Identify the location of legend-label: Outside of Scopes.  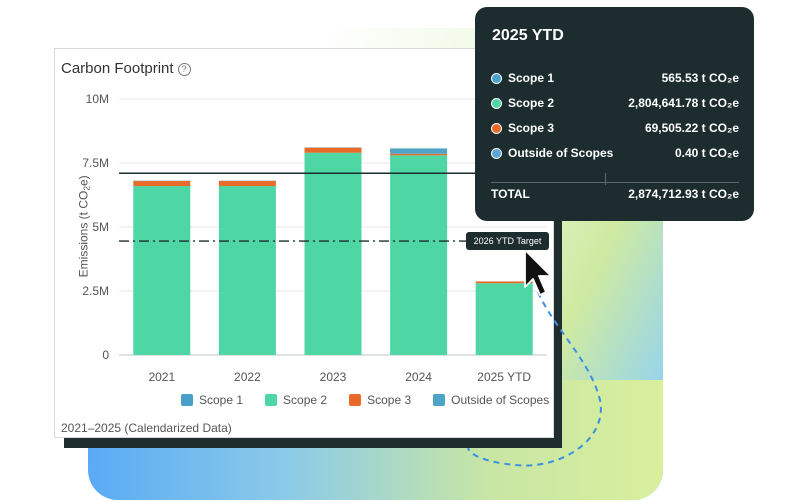
(500, 400).